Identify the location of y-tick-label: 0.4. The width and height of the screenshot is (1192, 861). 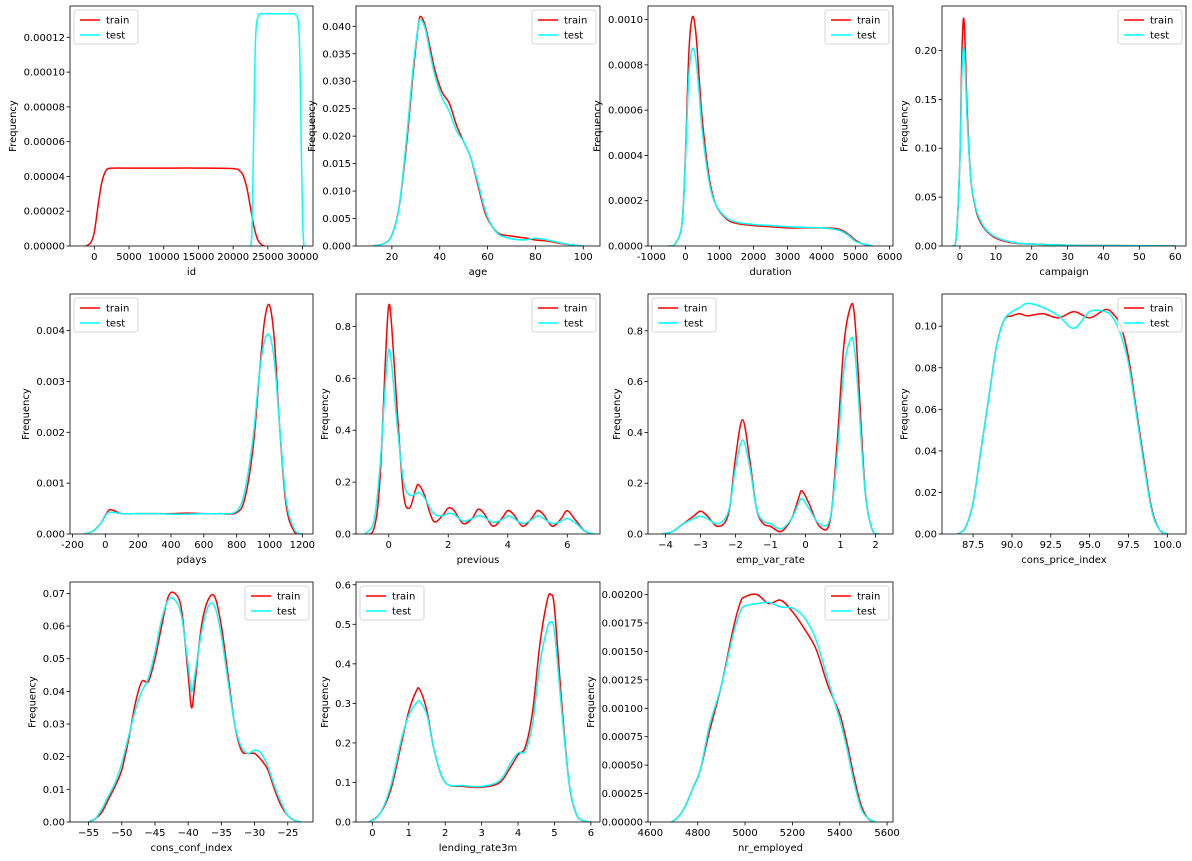
(343, 431).